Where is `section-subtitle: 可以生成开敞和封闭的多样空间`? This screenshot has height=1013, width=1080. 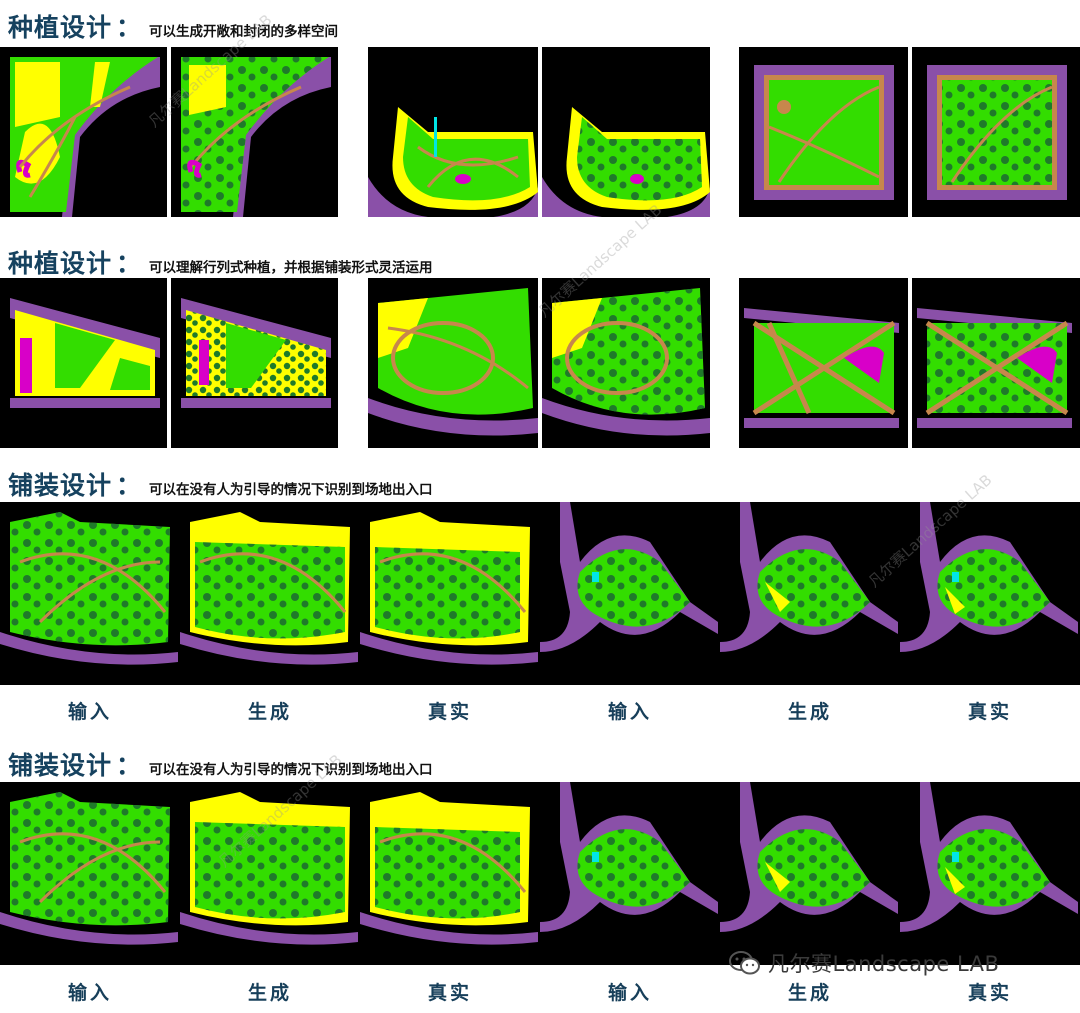
section-subtitle: 可以生成开敞和封闭的多样空间 is located at coordinates (244, 32).